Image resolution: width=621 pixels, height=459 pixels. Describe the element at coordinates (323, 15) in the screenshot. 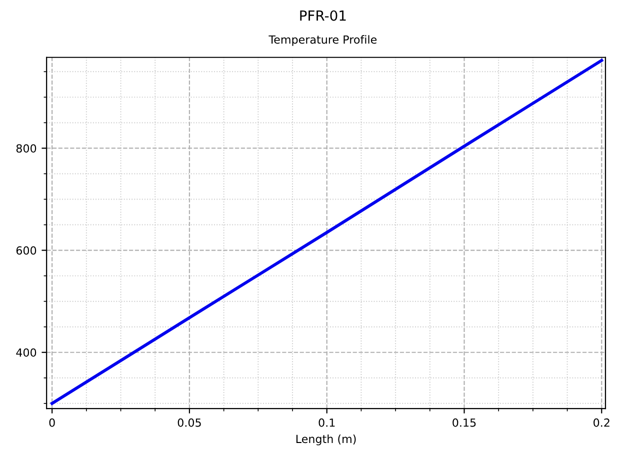

I see `chart-title: PFR-01` at that location.